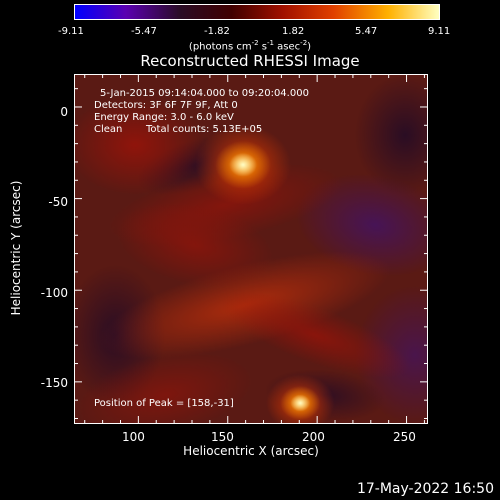 Image resolution: width=500 pixels, height=500 pixels. What do you see at coordinates (293, 31) in the screenshot?
I see `colorbar-tick-label: 1.82` at bounding box center [293, 31].